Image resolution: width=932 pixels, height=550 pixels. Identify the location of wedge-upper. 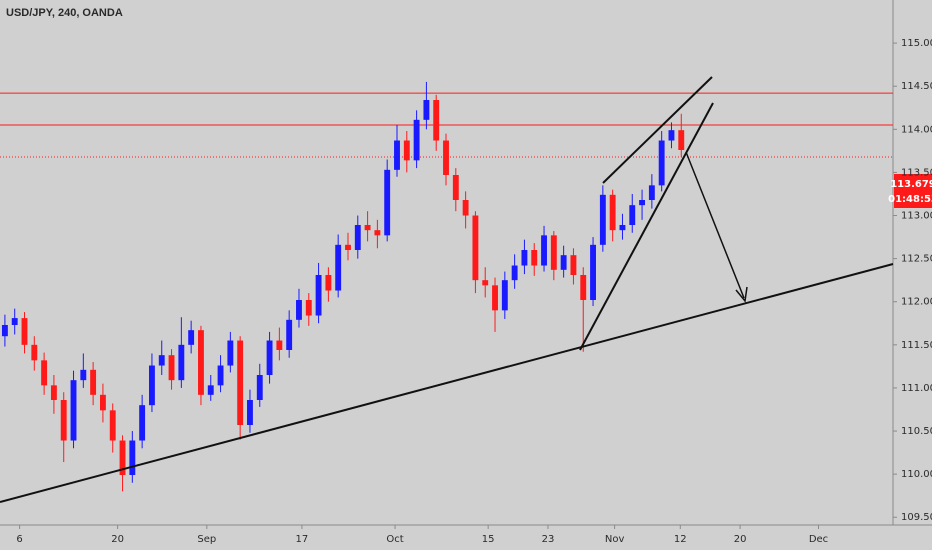
(657, 130).